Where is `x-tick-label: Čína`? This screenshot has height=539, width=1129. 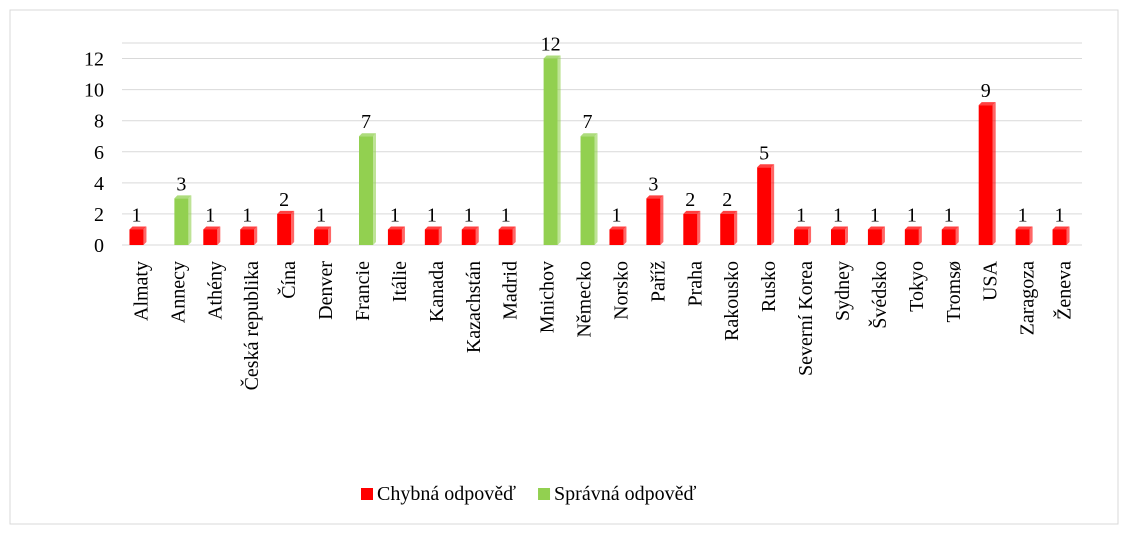 x-tick-label: Čína is located at coordinates (288, 280).